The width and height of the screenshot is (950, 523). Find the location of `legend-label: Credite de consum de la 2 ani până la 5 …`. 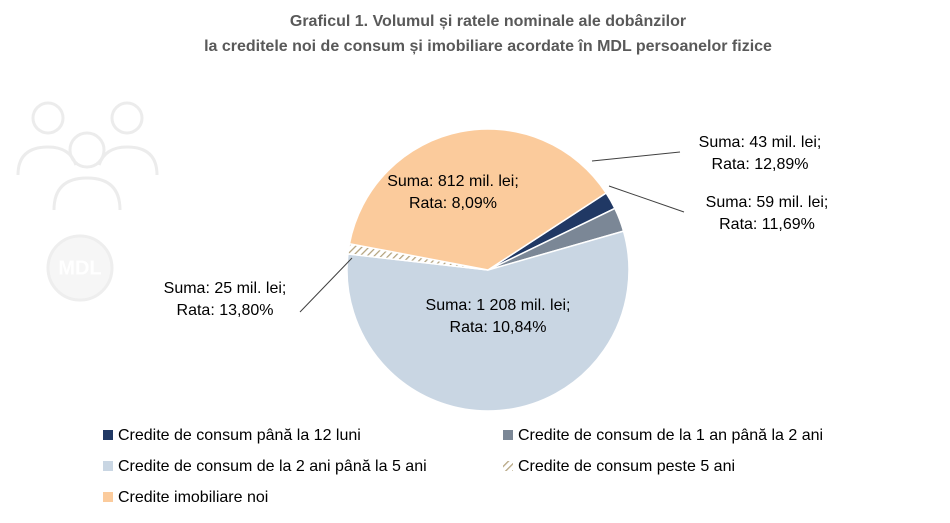

legend-label: Credite de consum de la 2 ani până la 5 … is located at coordinates (272, 466).